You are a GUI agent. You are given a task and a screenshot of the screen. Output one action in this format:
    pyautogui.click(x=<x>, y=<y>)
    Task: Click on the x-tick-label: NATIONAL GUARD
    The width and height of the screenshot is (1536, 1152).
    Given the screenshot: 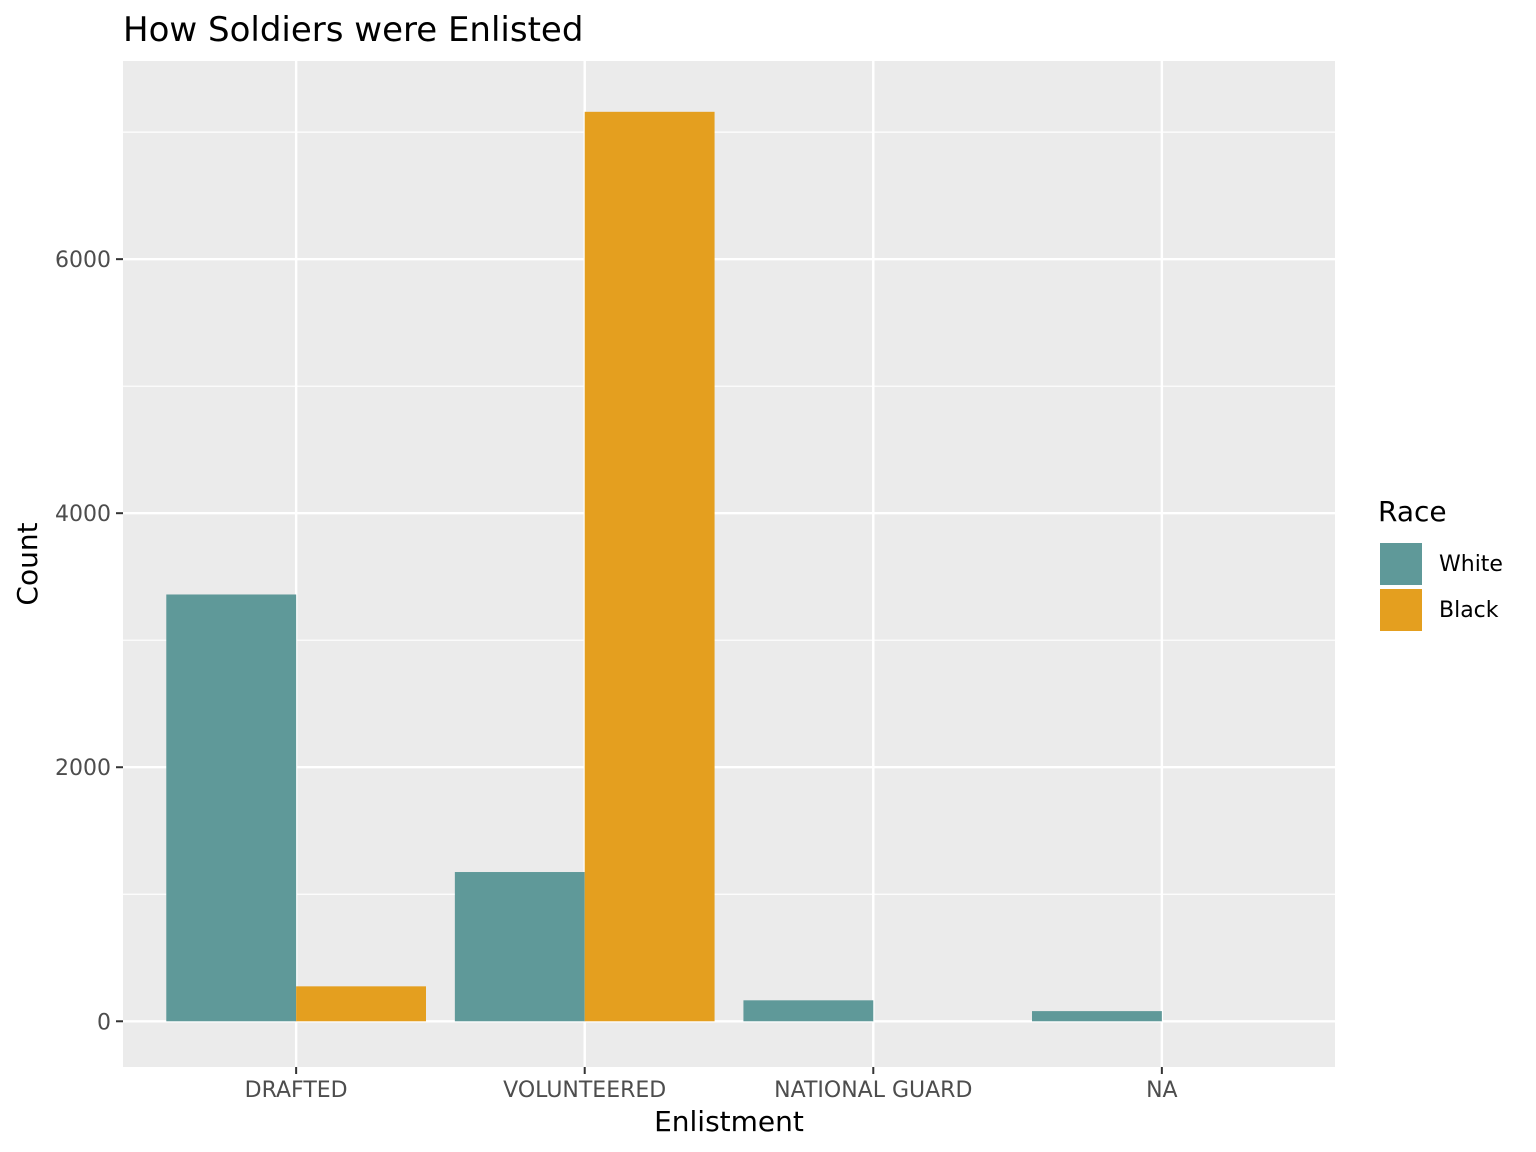 What is the action you would take?
    pyautogui.click(x=873, y=1090)
    